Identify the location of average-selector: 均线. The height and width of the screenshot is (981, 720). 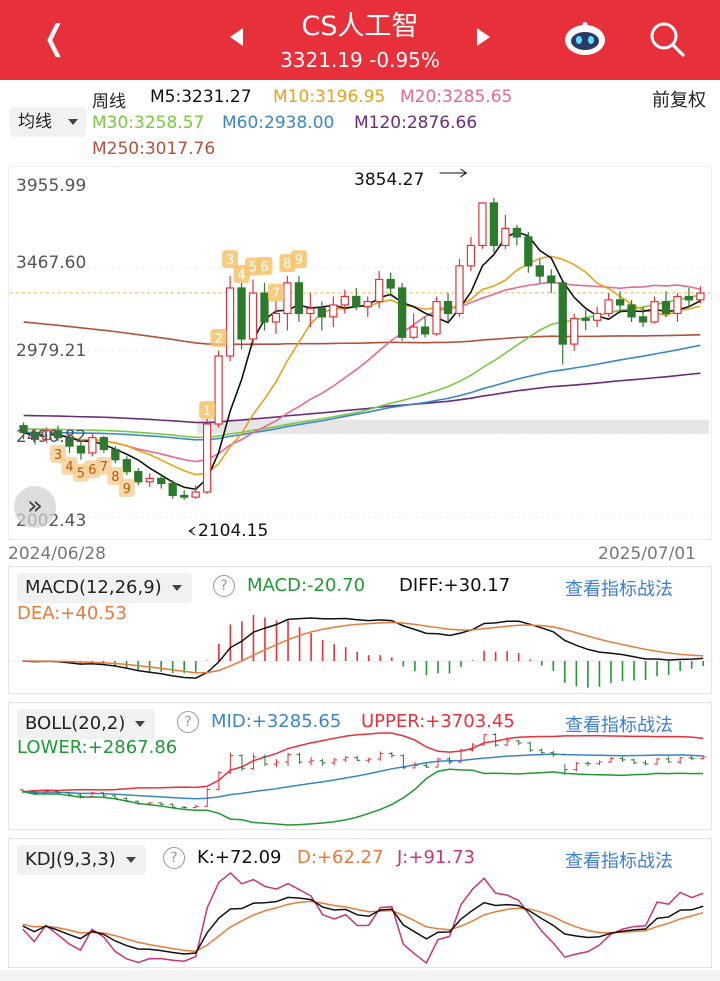
(48, 122).